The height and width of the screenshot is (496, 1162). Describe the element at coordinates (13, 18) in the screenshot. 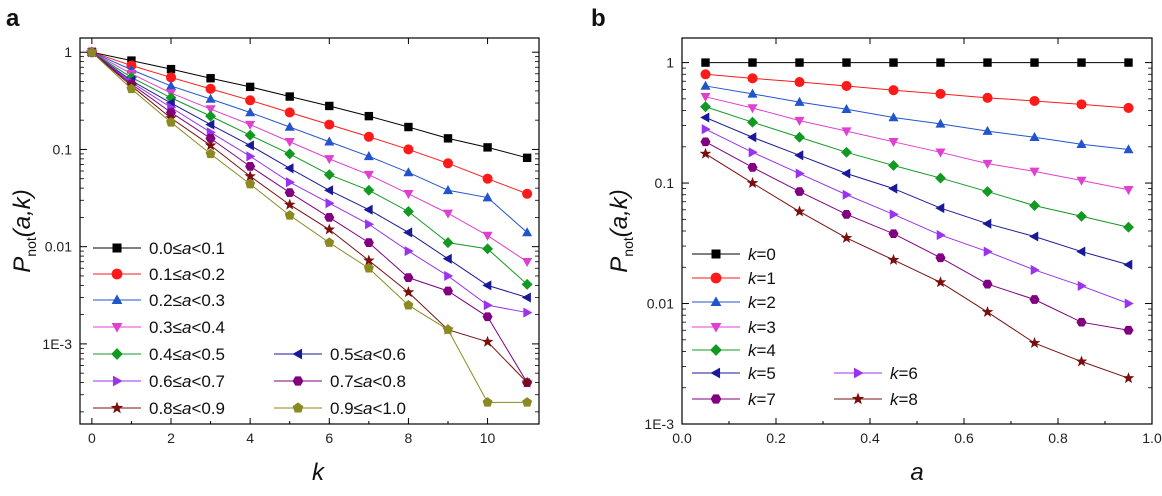

I see `panel-a-label: a` at that location.